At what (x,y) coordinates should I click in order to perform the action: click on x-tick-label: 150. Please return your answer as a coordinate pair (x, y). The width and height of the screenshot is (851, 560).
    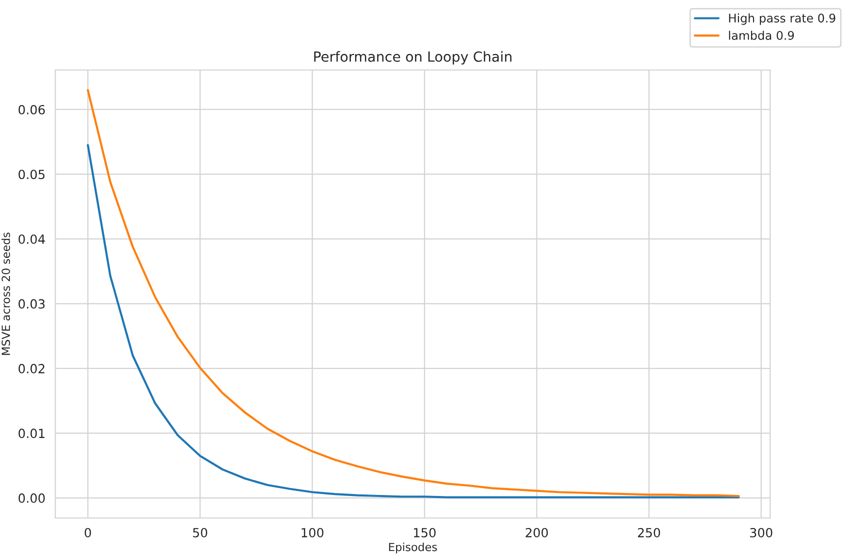
    Looking at the image, I should click on (425, 533).